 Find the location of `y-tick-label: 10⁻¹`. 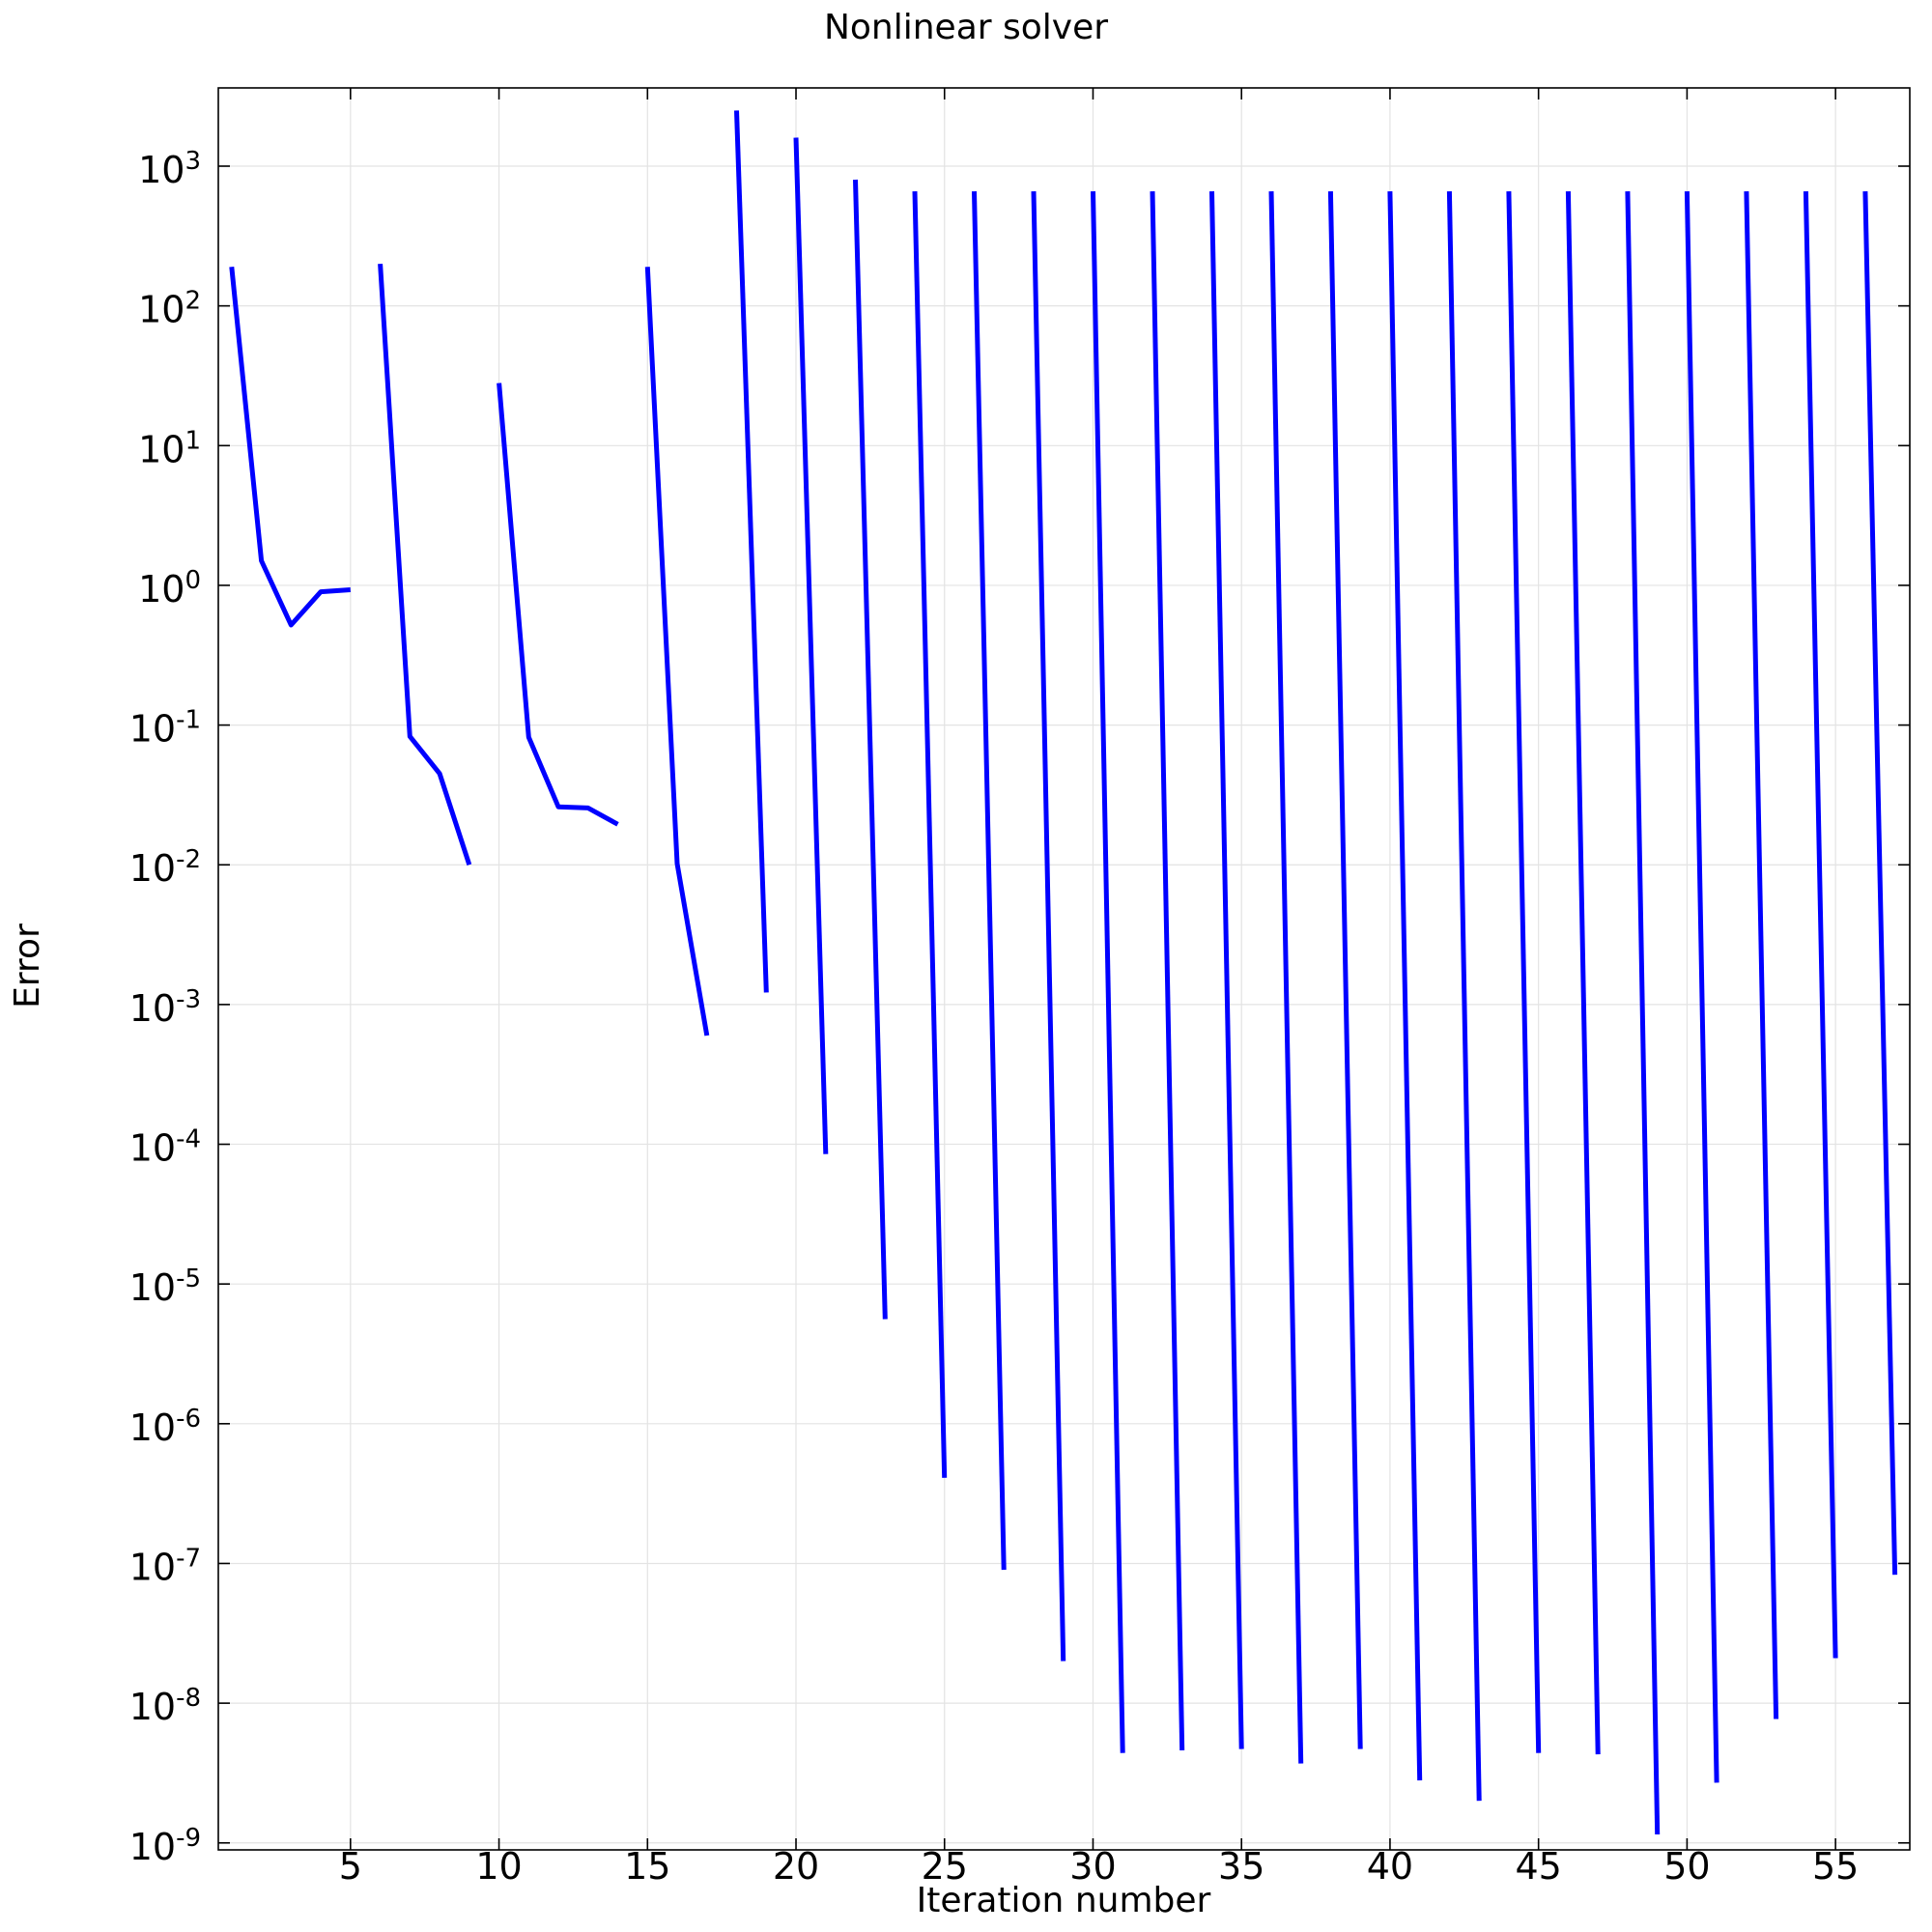

y-tick-label: 10⁻¹ is located at coordinates (165, 728).